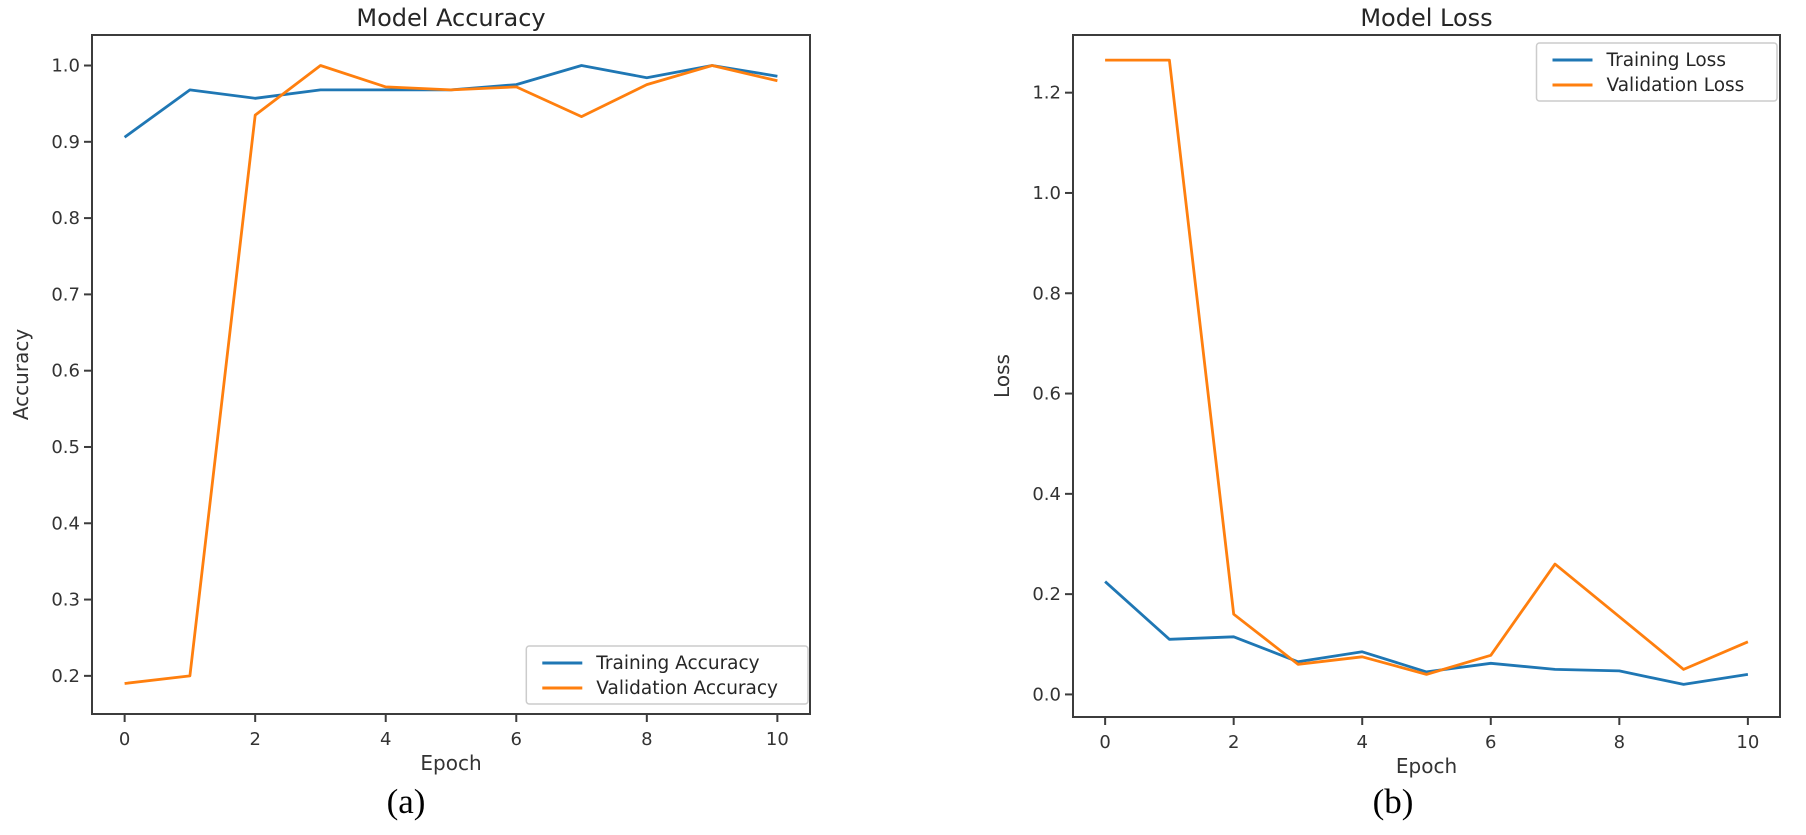 This screenshot has height=835, width=1806. I want to click on loss-legend: Training Loss Validation Loss, so click(1656, 72).